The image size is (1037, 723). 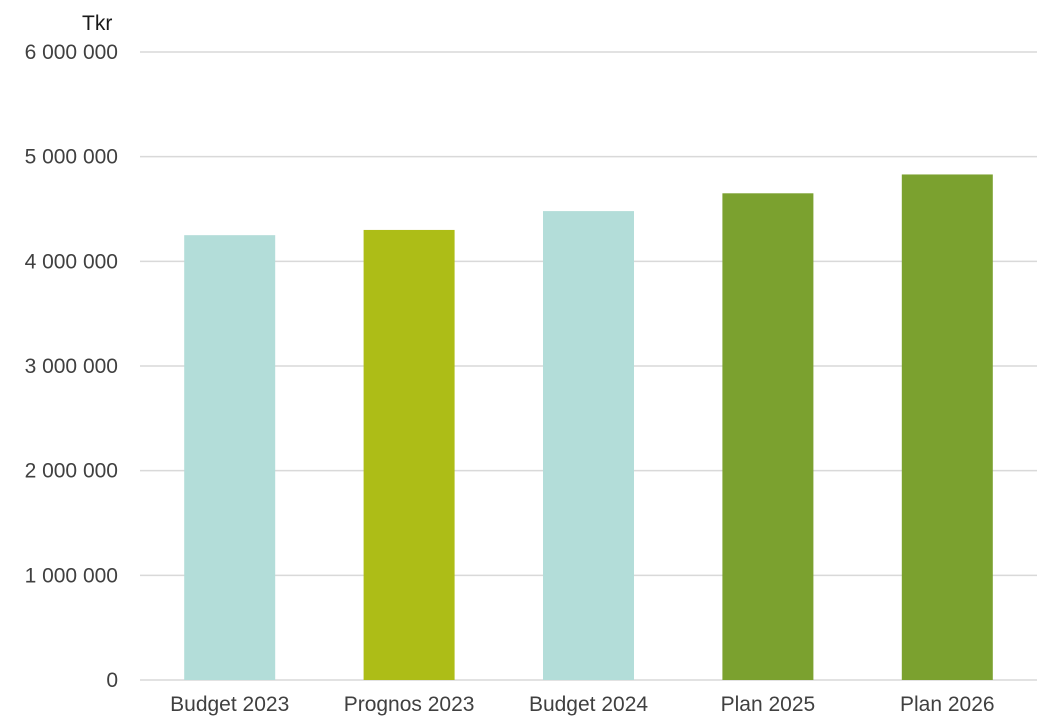 I want to click on bar-prognos-2023, so click(x=409, y=454).